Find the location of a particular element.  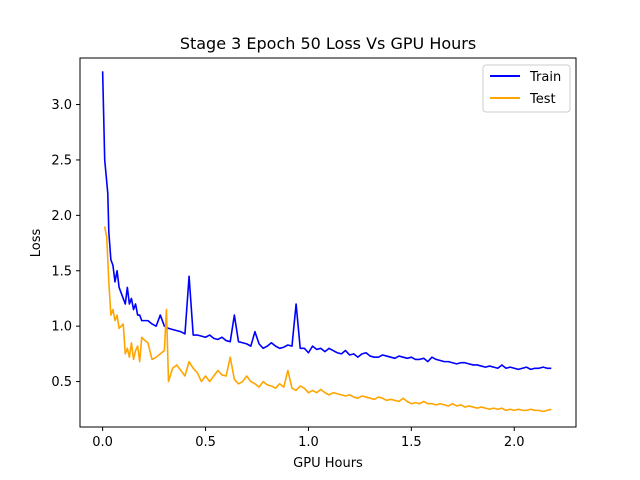

x-tick-label: 0.5 is located at coordinates (205, 442).